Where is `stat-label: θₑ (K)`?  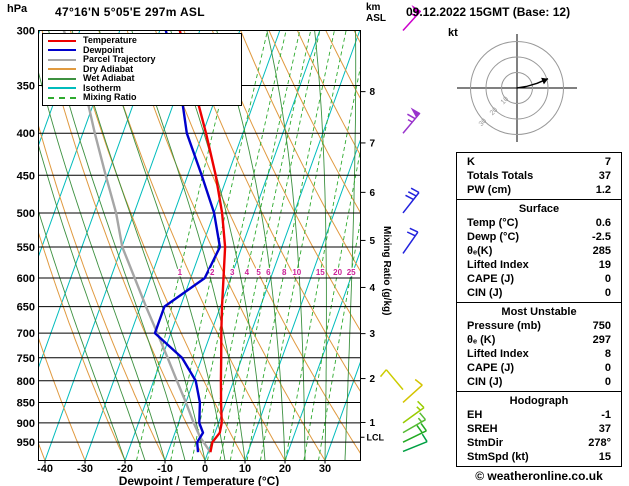 stat-label: θₑ (K) is located at coordinates (481, 340).